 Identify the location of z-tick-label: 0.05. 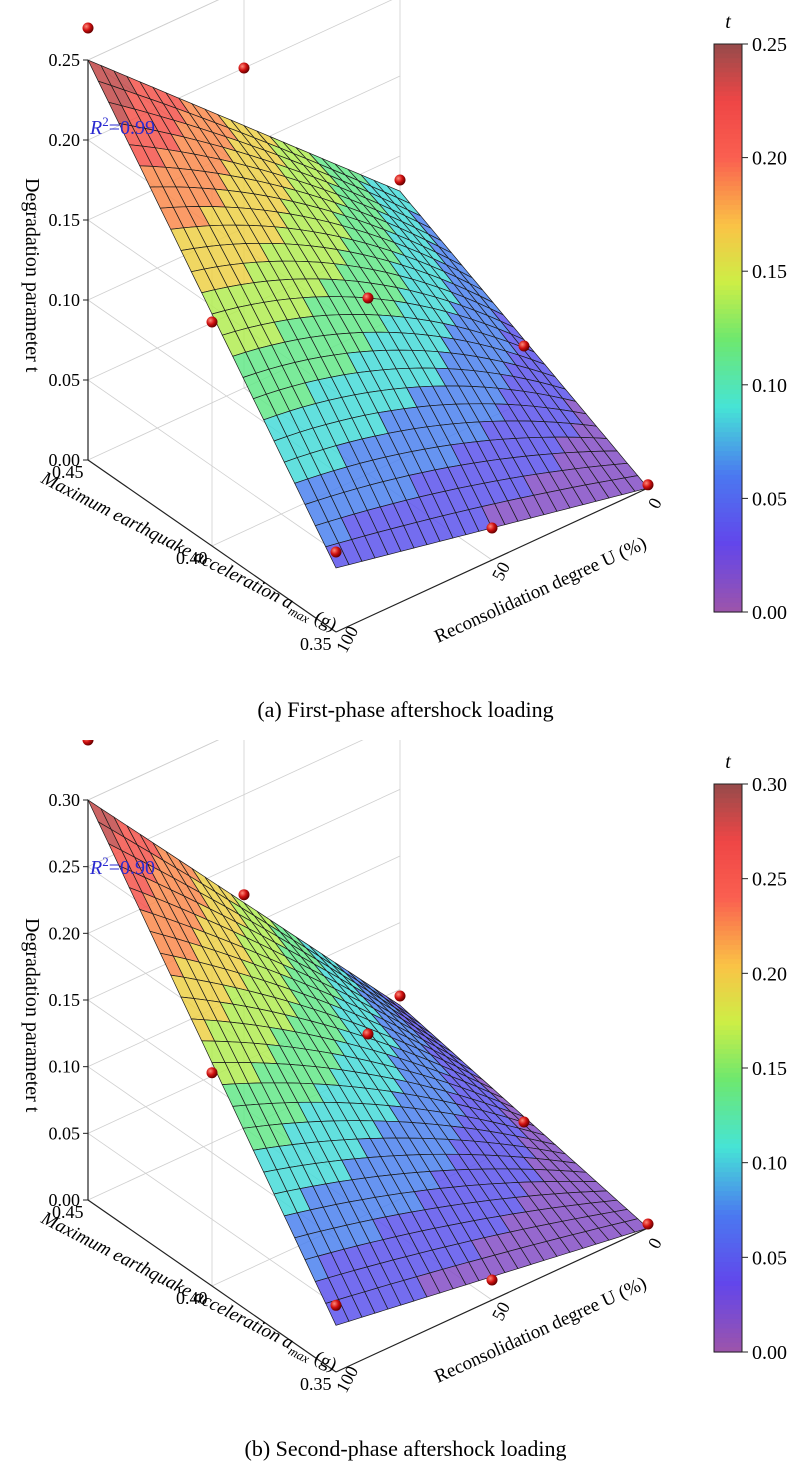
(65, 380).